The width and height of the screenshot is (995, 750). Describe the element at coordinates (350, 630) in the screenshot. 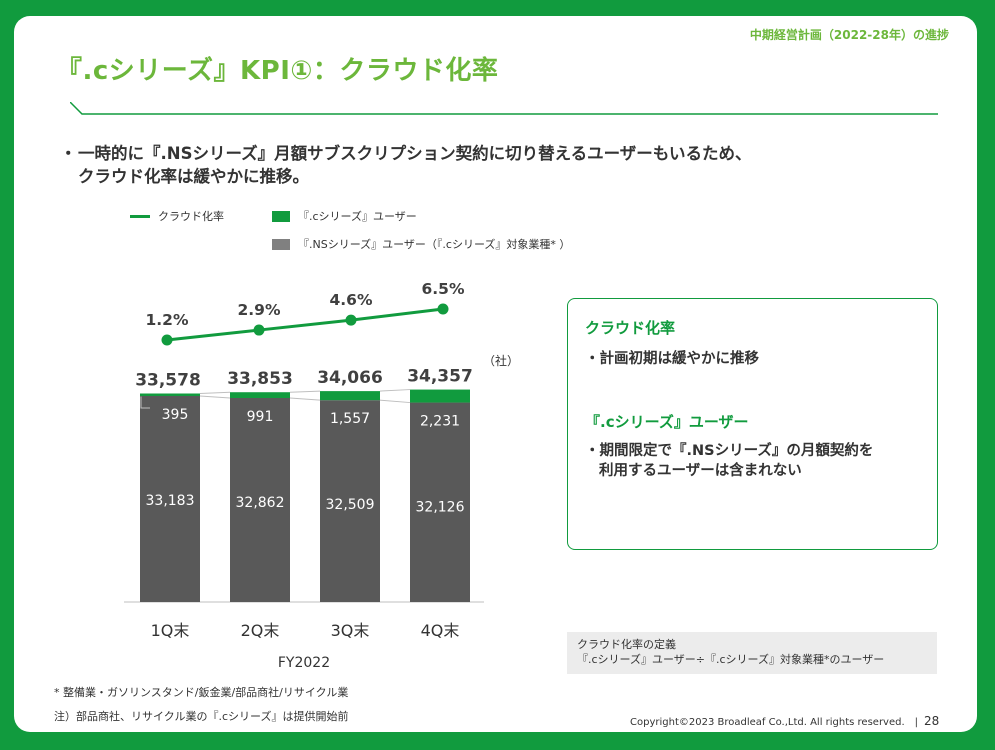

I see `x-tick-label: 3Q末` at that location.